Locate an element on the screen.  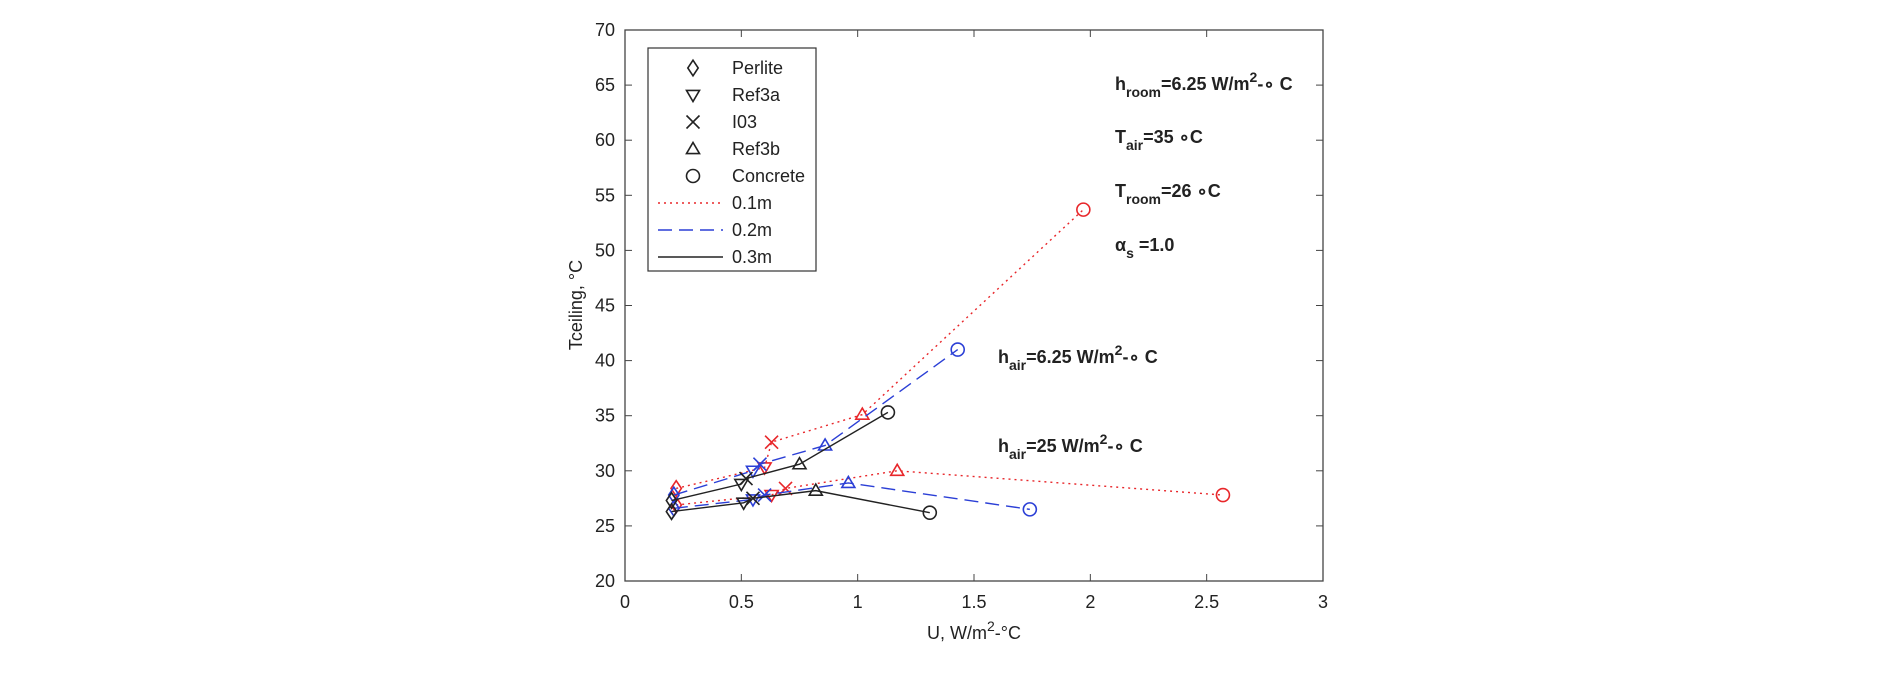
annotation: hair=25 W/m2-∘ C is located at coordinates (1070, 446).